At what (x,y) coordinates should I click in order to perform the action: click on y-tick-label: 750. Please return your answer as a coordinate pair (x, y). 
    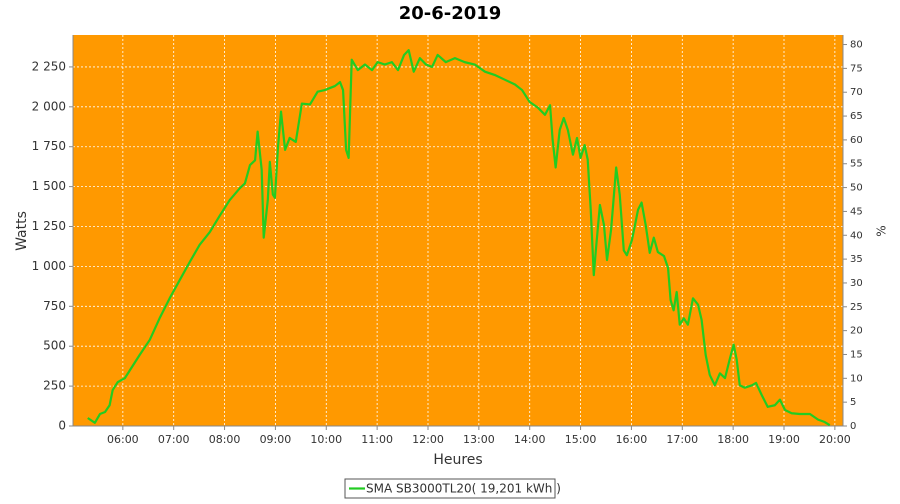
    Looking at the image, I should click on (54, 306).